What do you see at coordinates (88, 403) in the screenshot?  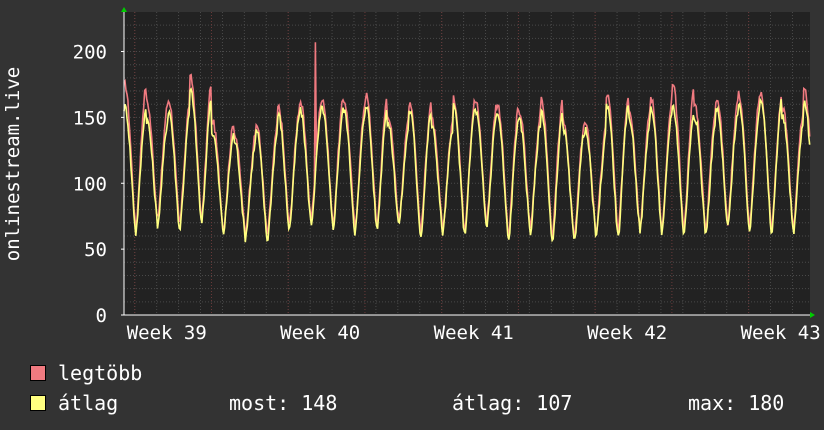 I see `legend-label-avg: átlag` at bounding box center [88, 403].